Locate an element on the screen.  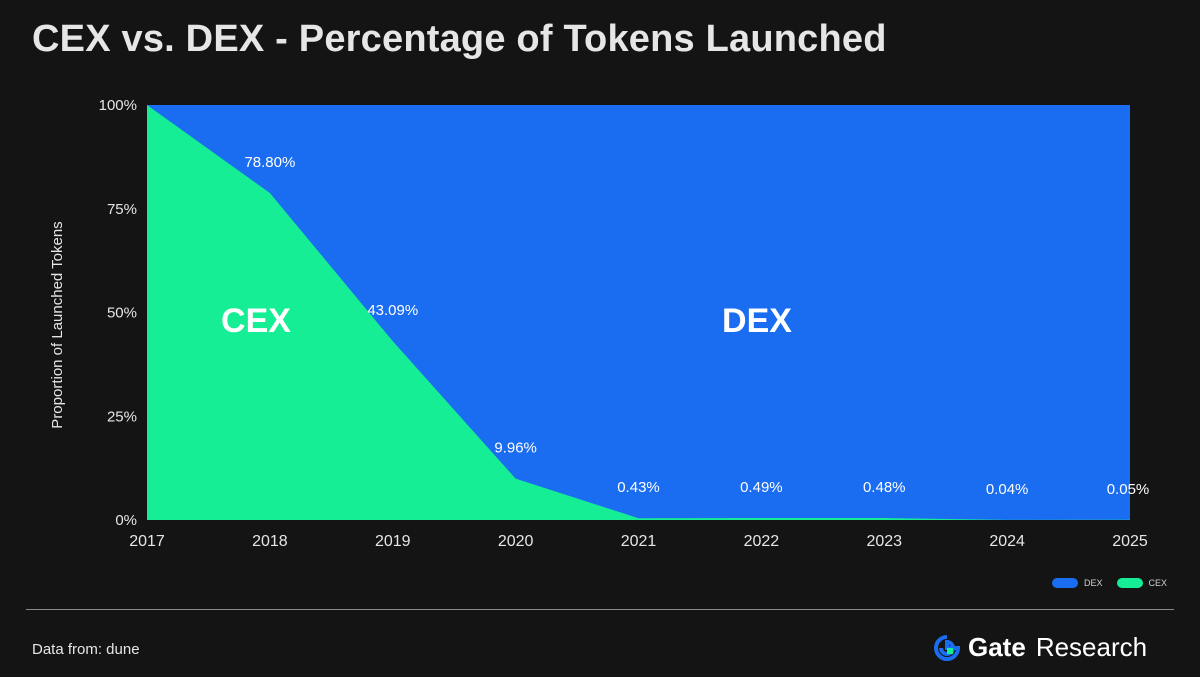
x-tick-label: 2019 is located at coordinates (393, 541).